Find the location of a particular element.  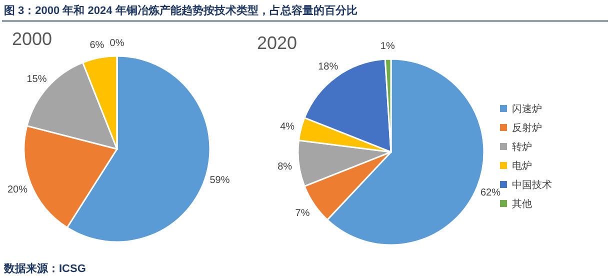

legend-label: 反射炉 is located at coordinates (527, 128).